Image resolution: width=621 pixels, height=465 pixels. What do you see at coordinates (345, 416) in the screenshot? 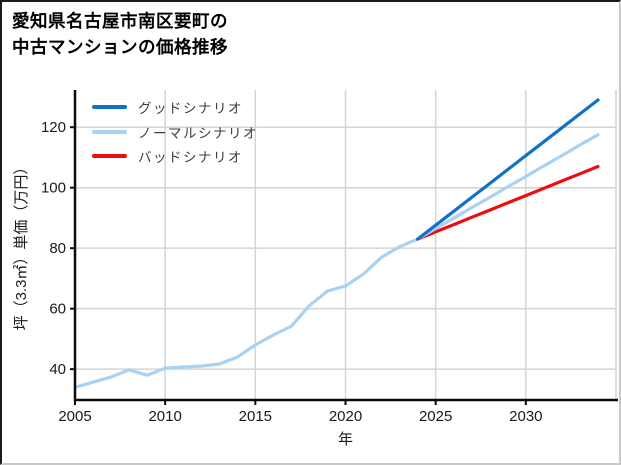
I see `x-tick-label: 2020` at bounding box center [345, 416].